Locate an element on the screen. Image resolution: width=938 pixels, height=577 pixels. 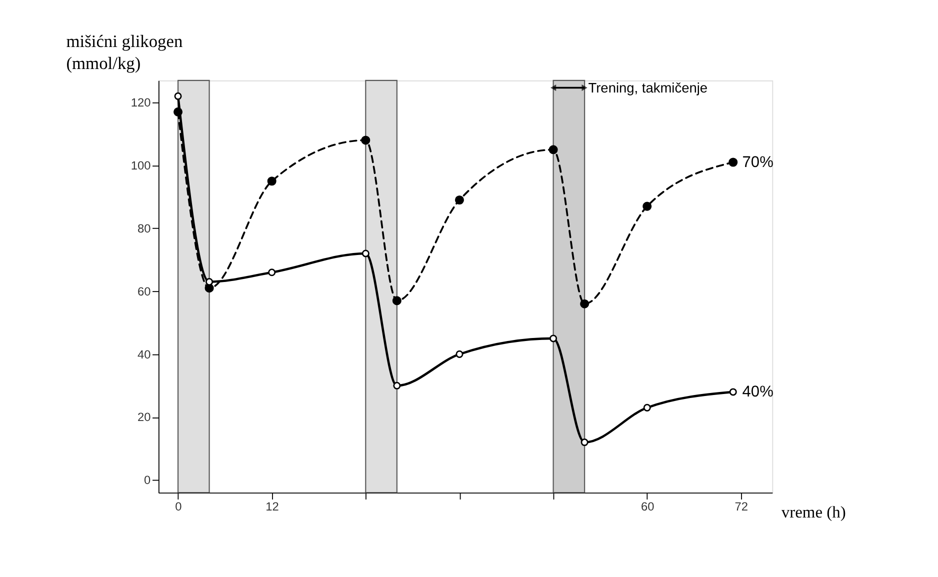
x-tick-label: 72 is located at coordinates (741, 507).